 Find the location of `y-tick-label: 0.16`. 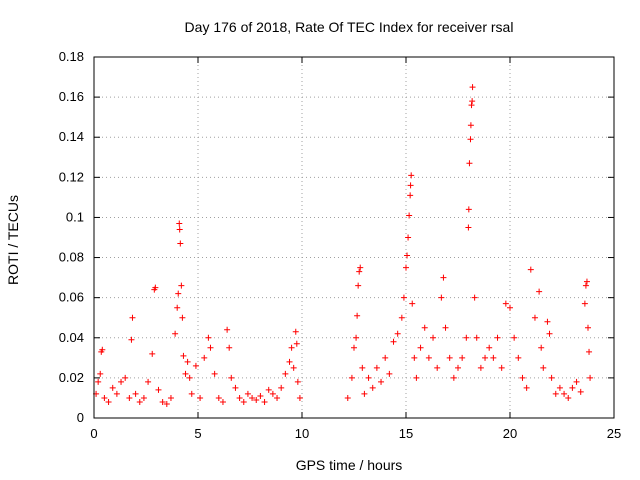

y-tick-label: 0.16 is located at coordinates (71, 96).